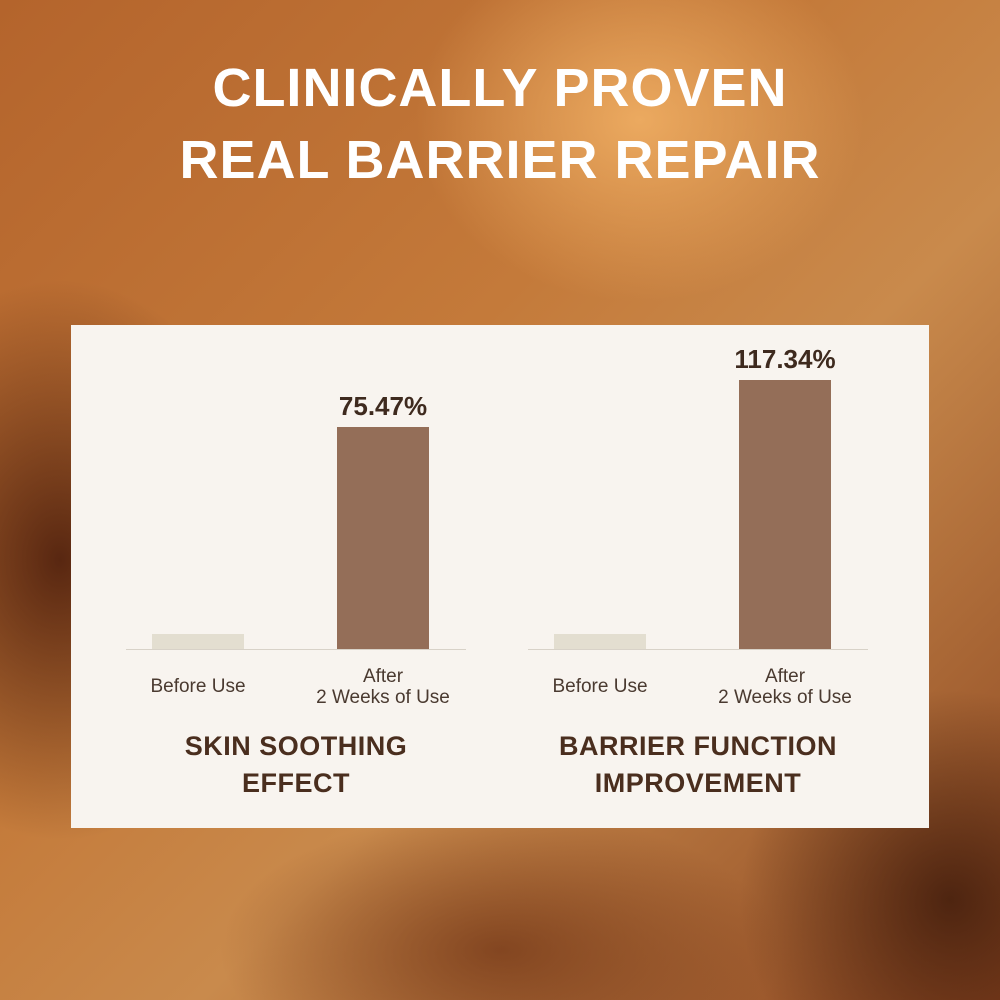  Describe the element at coordinates (785, 359) in the screenshot. I see `value-label: 117.34%` at that location.